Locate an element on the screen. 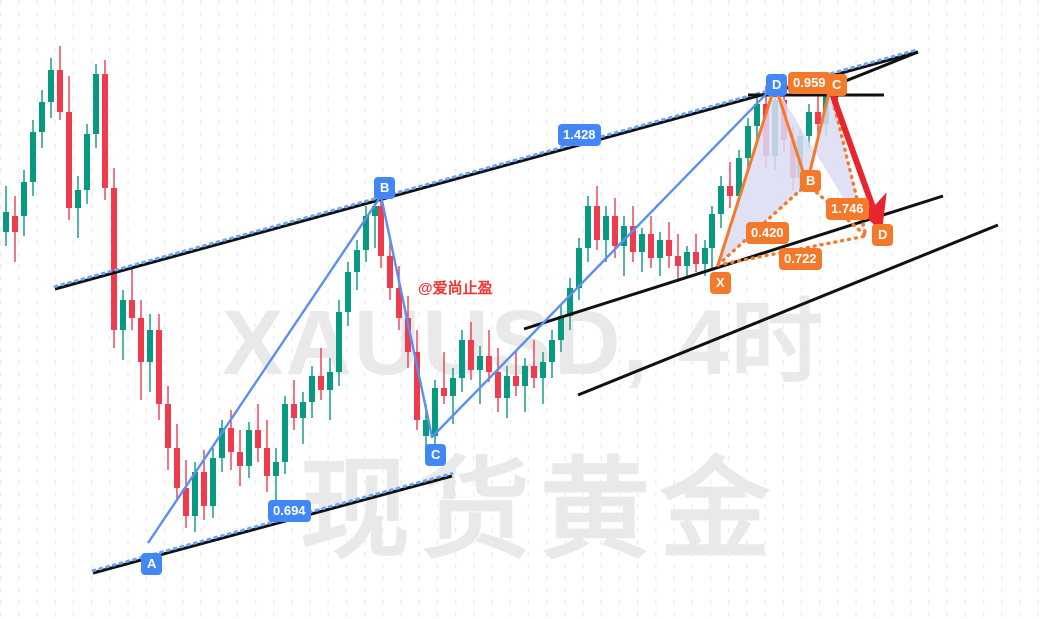 The image size is (1045, 619). inner-channel-lower is located at coordinates (788, 310).